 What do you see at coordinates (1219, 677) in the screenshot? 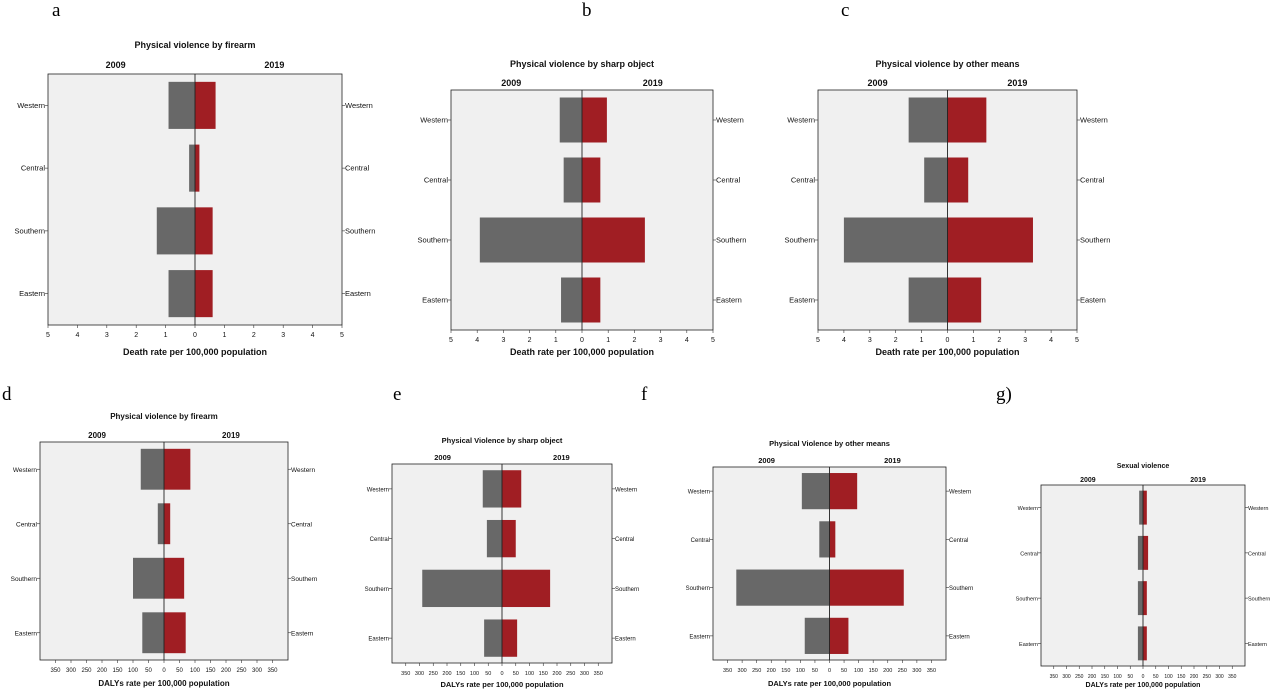
I see `chart-6-x-tick-label: 300` at bounding box center [1219, 677].